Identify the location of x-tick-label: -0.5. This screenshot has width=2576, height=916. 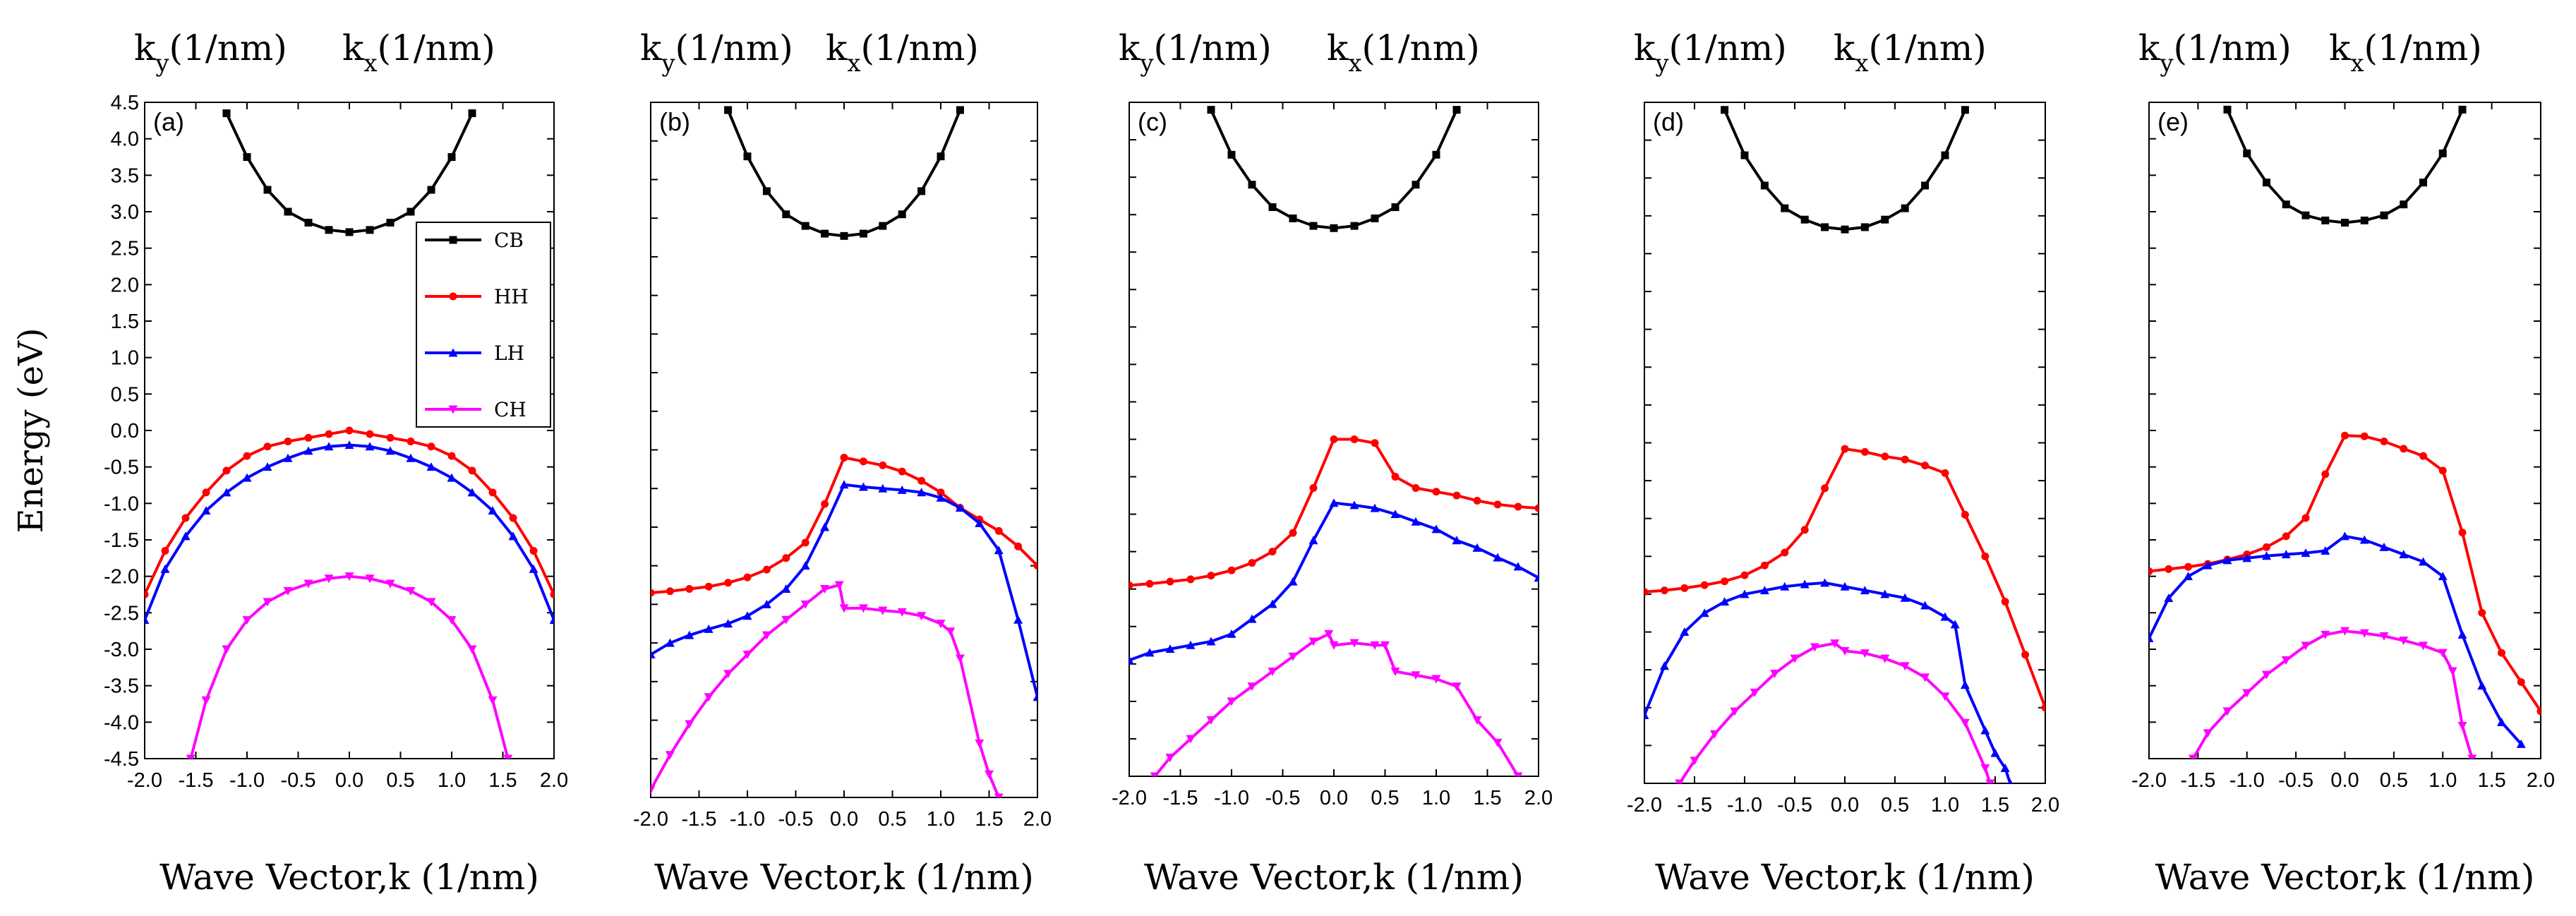
(298, 780).